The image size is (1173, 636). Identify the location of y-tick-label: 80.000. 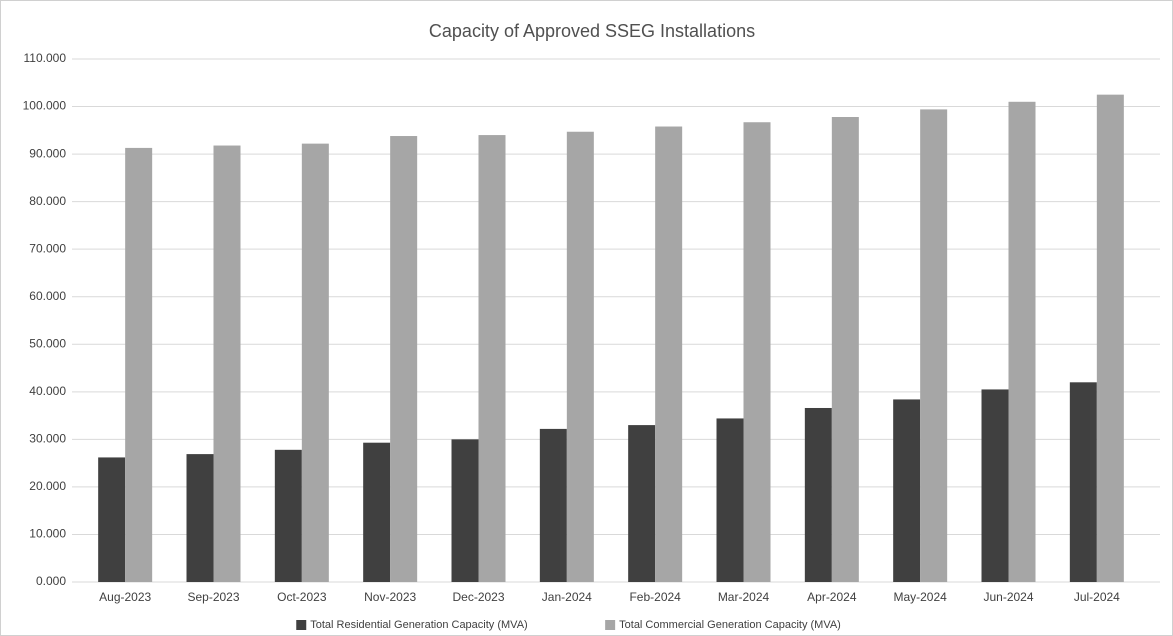
(47, 201).